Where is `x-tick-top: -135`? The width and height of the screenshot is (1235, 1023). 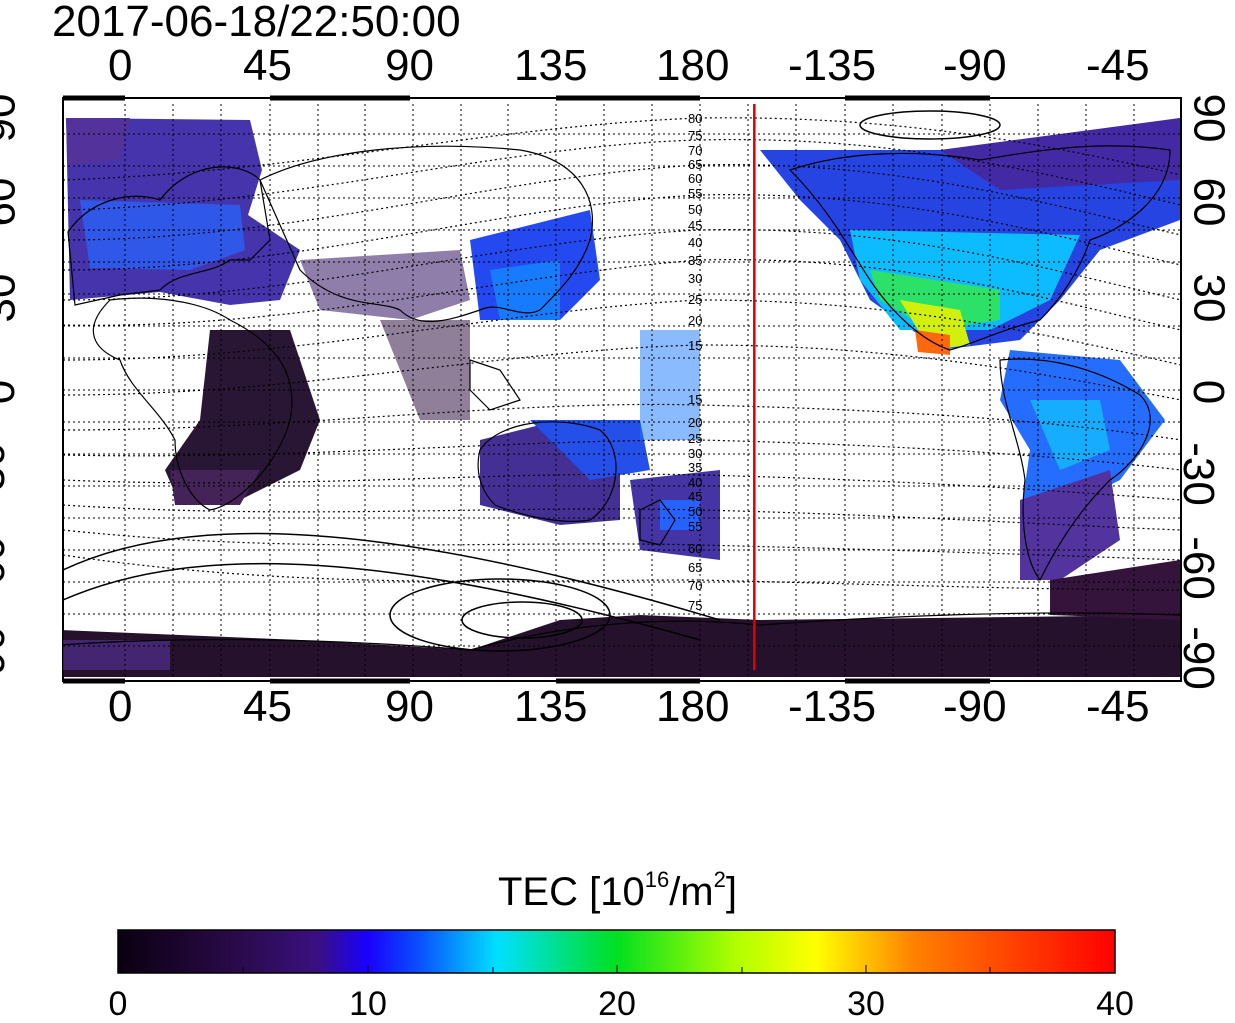
x-tick-top: -135 is located at coordinates (832, 65).